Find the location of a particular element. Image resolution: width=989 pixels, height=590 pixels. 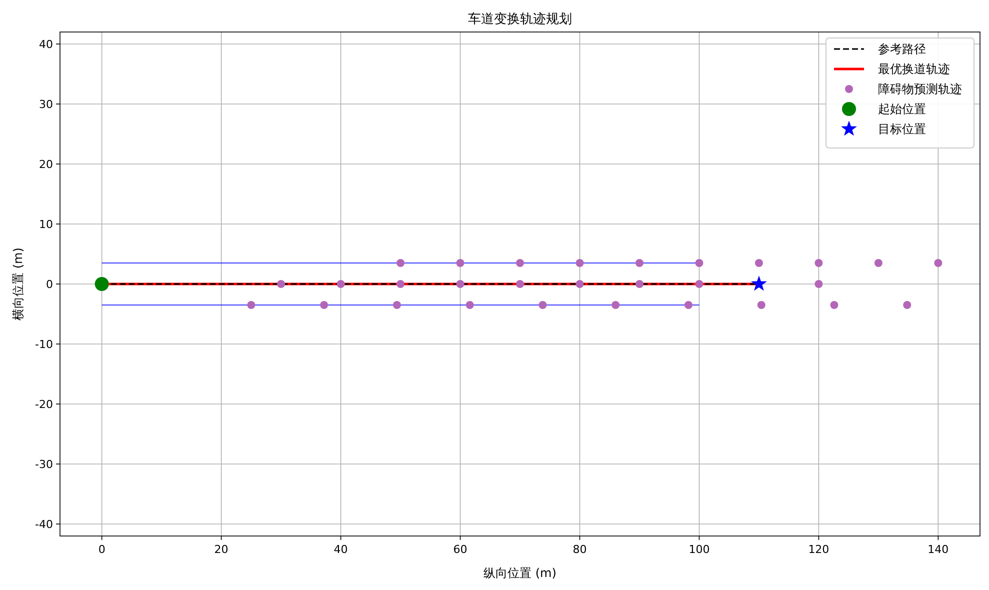

x-tick-label: 0 is located at coordinates (102, 549).